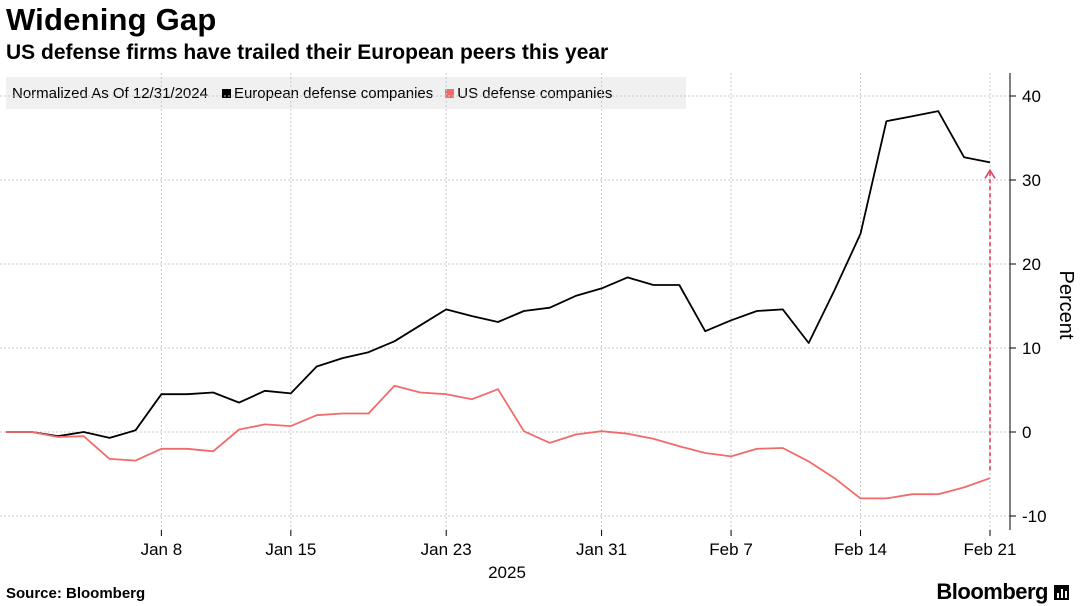 The height and width of the screenshot is (606, 1081). Describe the element at coordinates (76, 593) in the screenshot. I see `source-note: Source: Bloomberg` at that location.